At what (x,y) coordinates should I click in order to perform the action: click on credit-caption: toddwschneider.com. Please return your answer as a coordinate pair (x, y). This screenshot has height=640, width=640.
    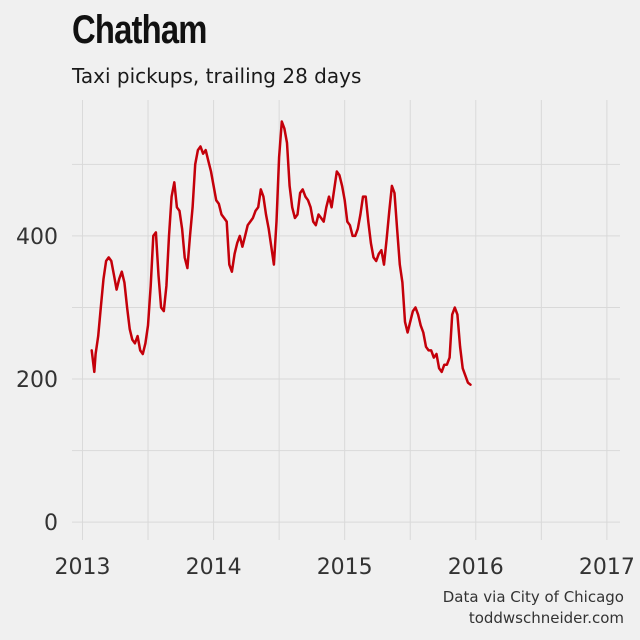
    Looking at the image, I should click on (546, 618).